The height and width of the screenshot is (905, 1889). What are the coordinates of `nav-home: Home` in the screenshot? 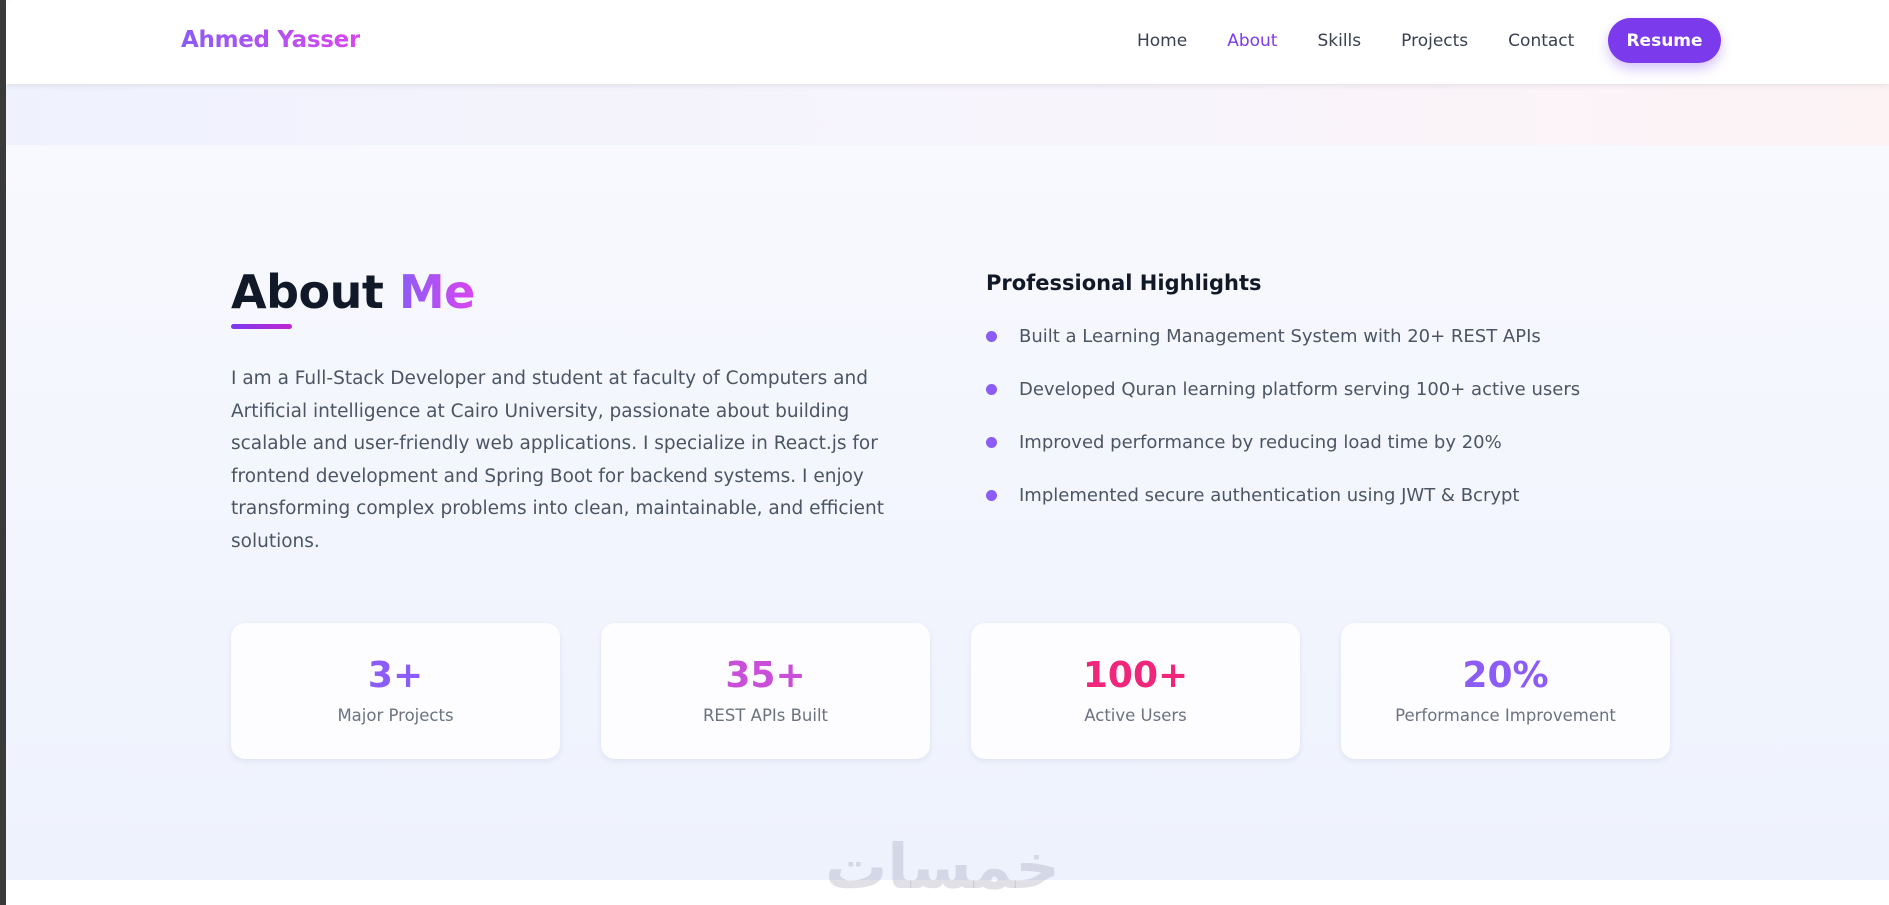 It's located at (1162, 41).